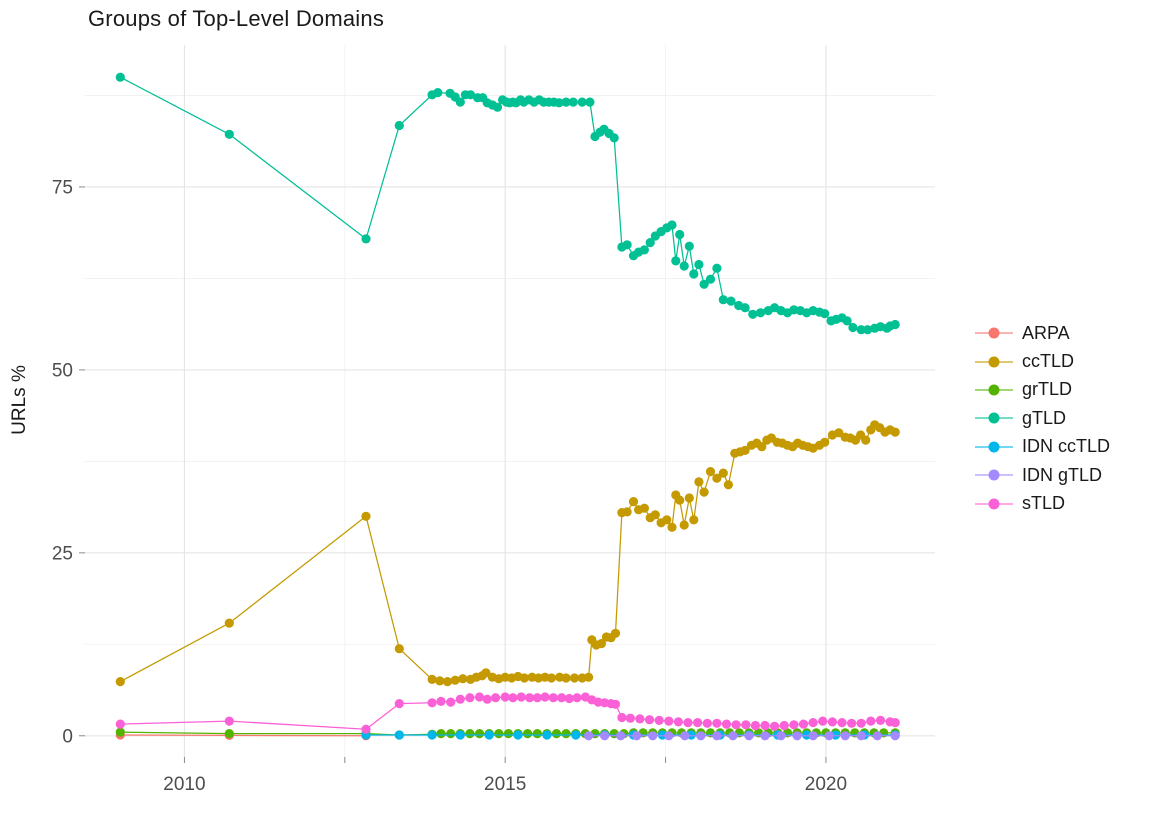  I want to click on legend-label: grTLD, so click(1047, 389).